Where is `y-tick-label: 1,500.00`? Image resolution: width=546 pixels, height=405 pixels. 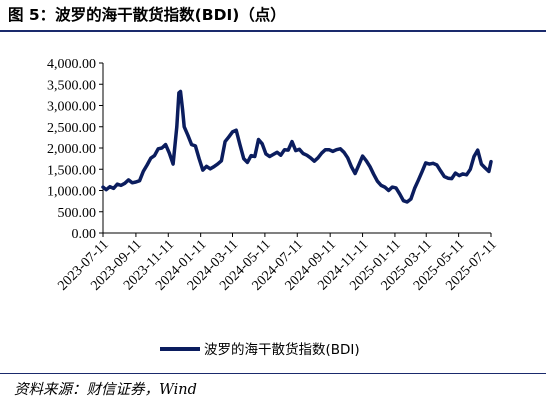 y-tick-label: 1,500.00 is located at coordinates (71, 170).